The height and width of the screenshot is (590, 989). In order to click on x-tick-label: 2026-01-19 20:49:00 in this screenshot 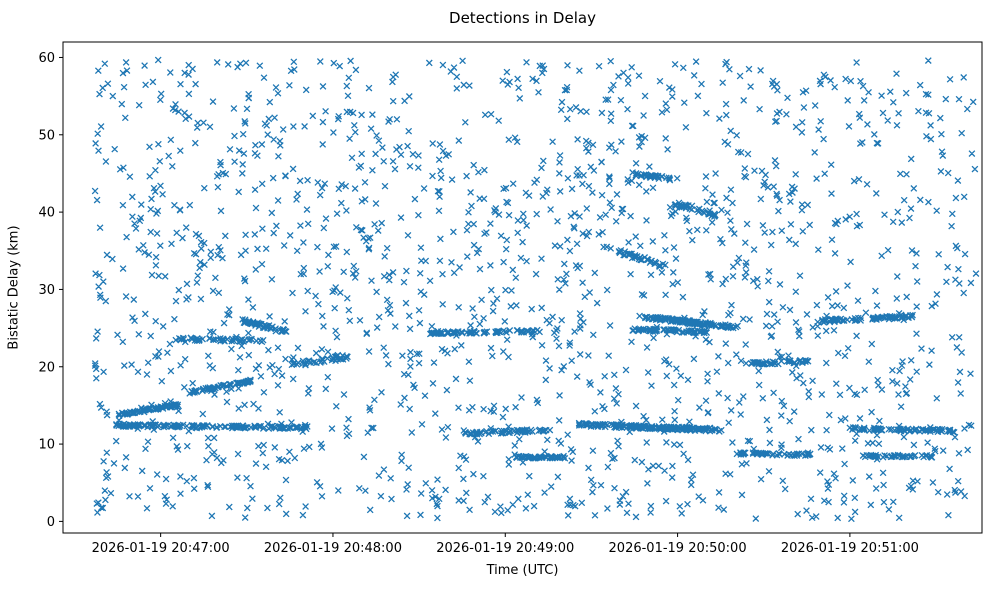, I will do `click(505, 548)`.